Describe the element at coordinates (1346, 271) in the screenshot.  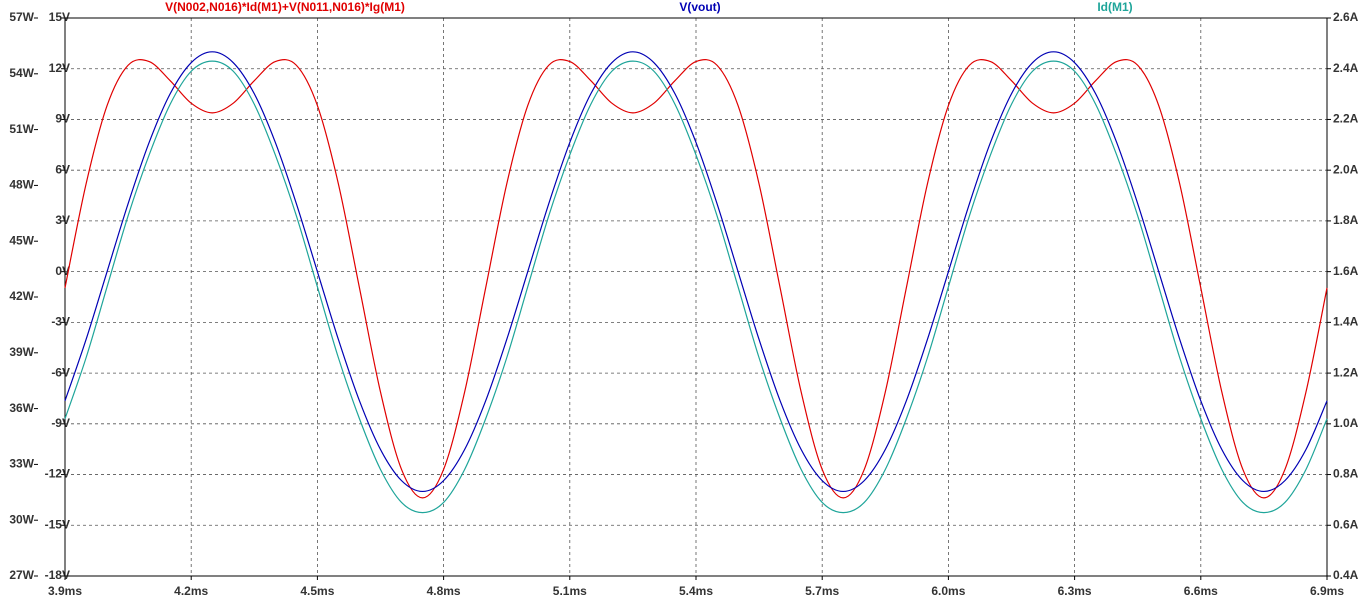
I see `y2-tick-label: 1.6A` at that location.